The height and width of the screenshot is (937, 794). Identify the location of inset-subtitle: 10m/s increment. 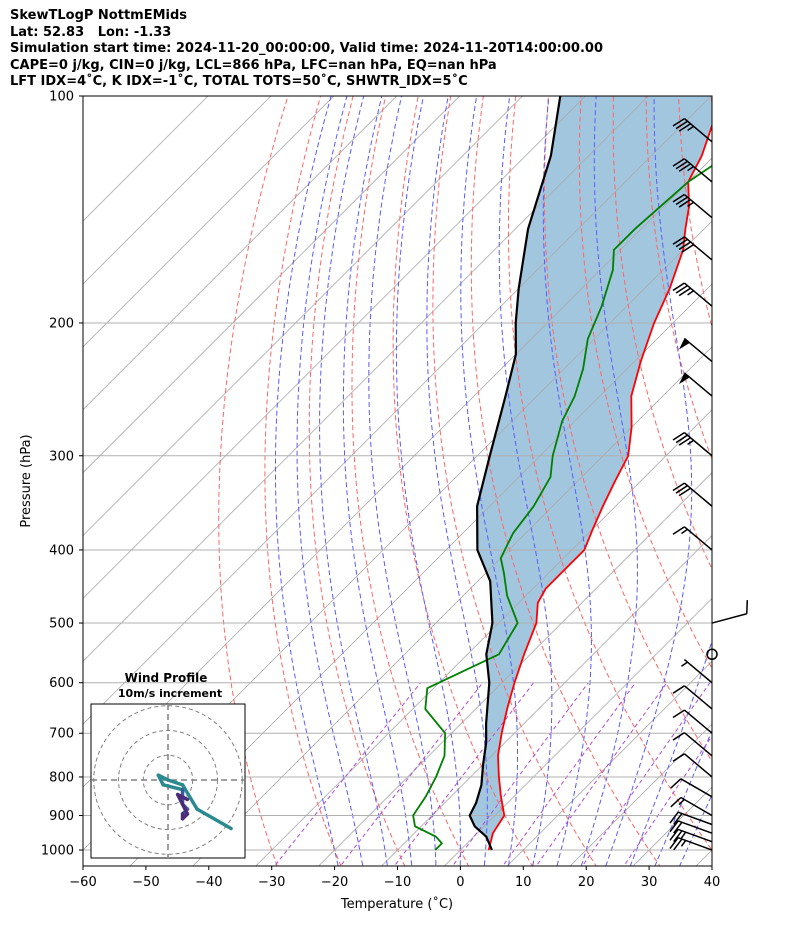
(170, 693).